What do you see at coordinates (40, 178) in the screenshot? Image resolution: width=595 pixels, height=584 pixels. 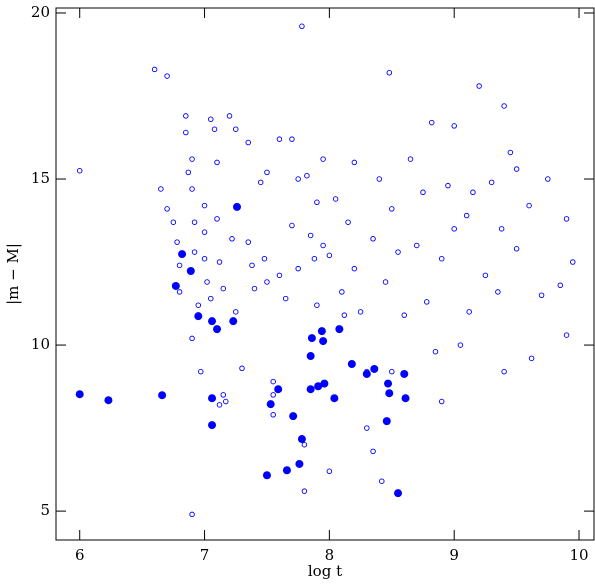 I see `y-tick-label: 15` at bounding box center [40, 178].